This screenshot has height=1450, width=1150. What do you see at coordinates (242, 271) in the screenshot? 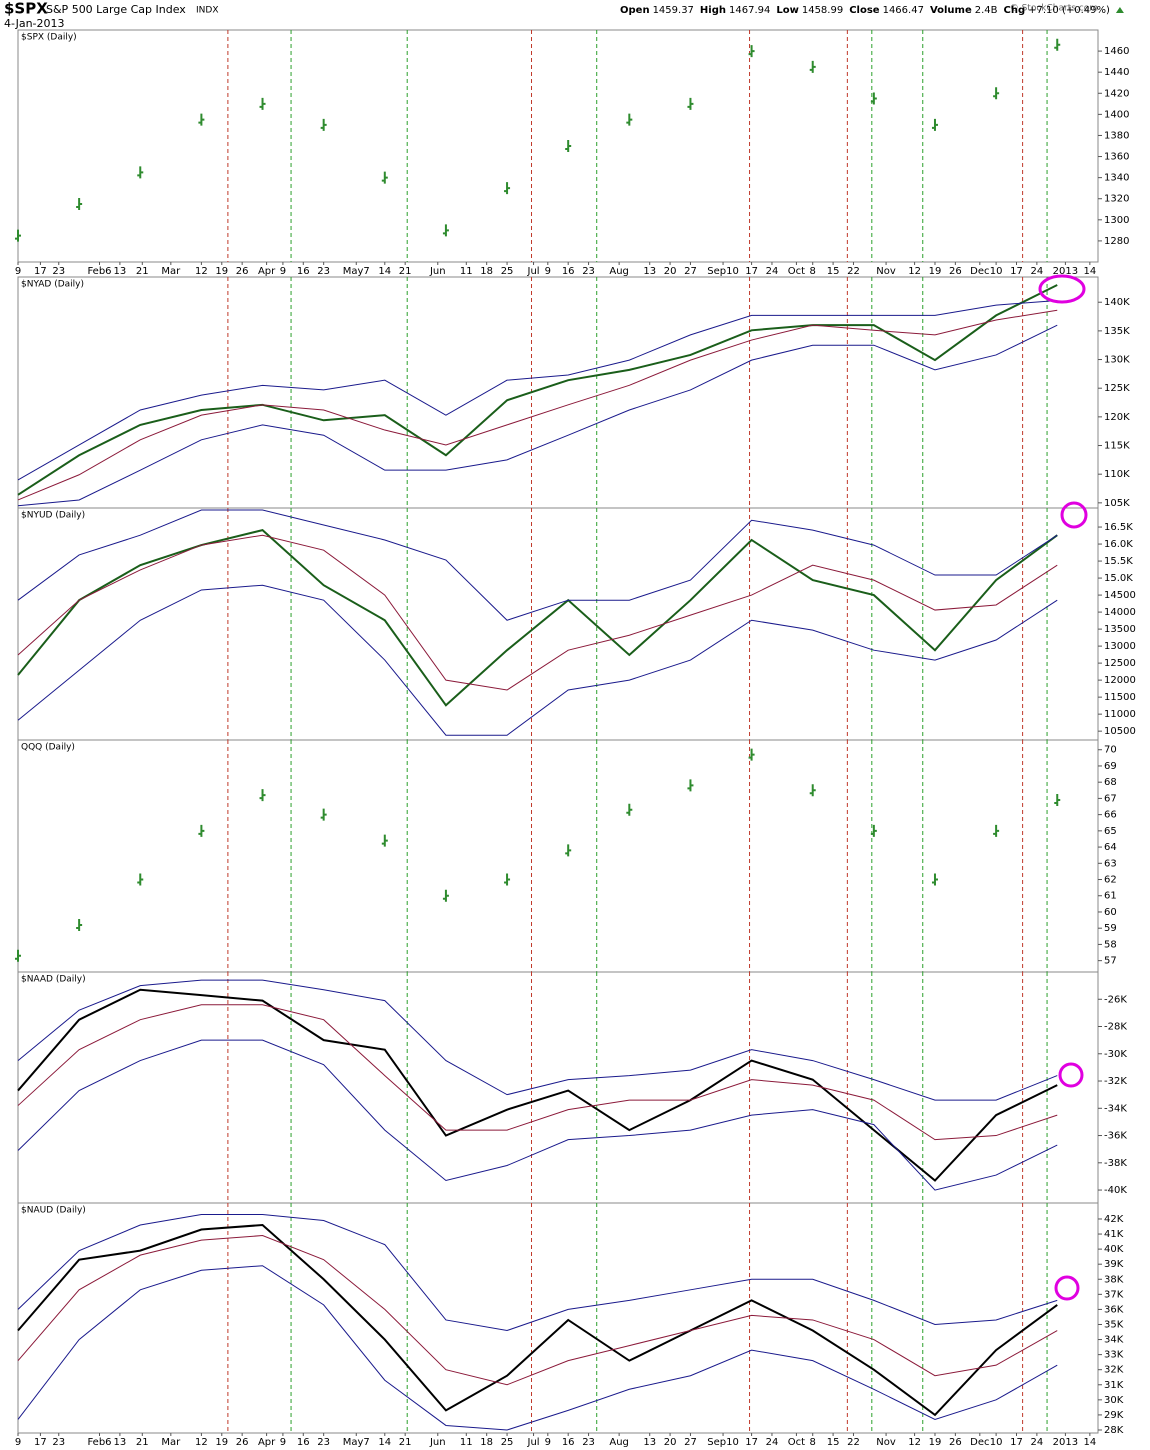
I see `x-tick-label: 26` at bounding box center [242, 271].